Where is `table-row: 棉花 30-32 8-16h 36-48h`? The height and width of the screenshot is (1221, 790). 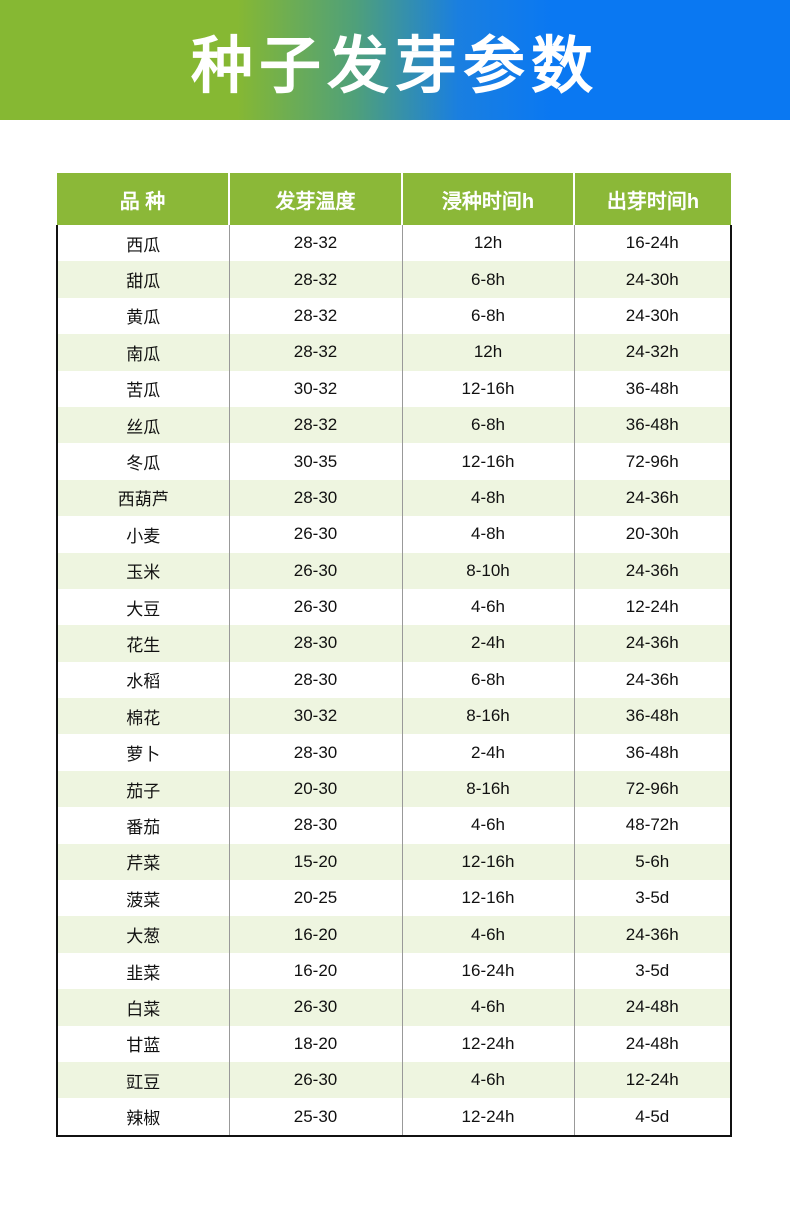 table-row: 棉花 30-32 8-16h 36-48h is located at coordinates (394, 716).